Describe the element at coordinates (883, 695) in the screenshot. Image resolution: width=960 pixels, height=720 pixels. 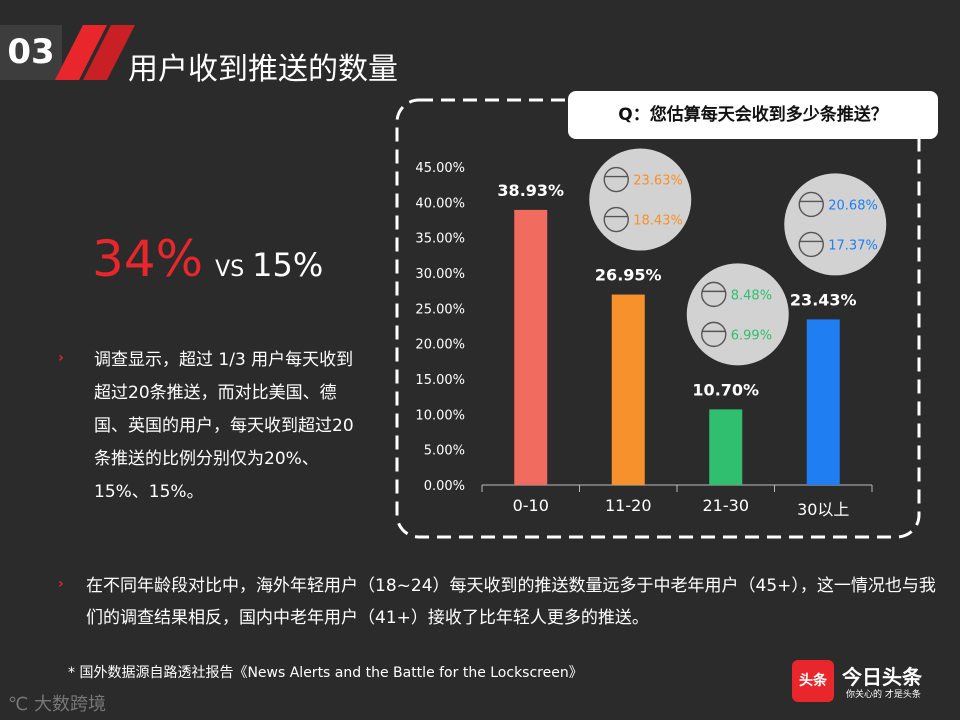
I see `brand-slogan: 你关心的 才是头条` at that location.